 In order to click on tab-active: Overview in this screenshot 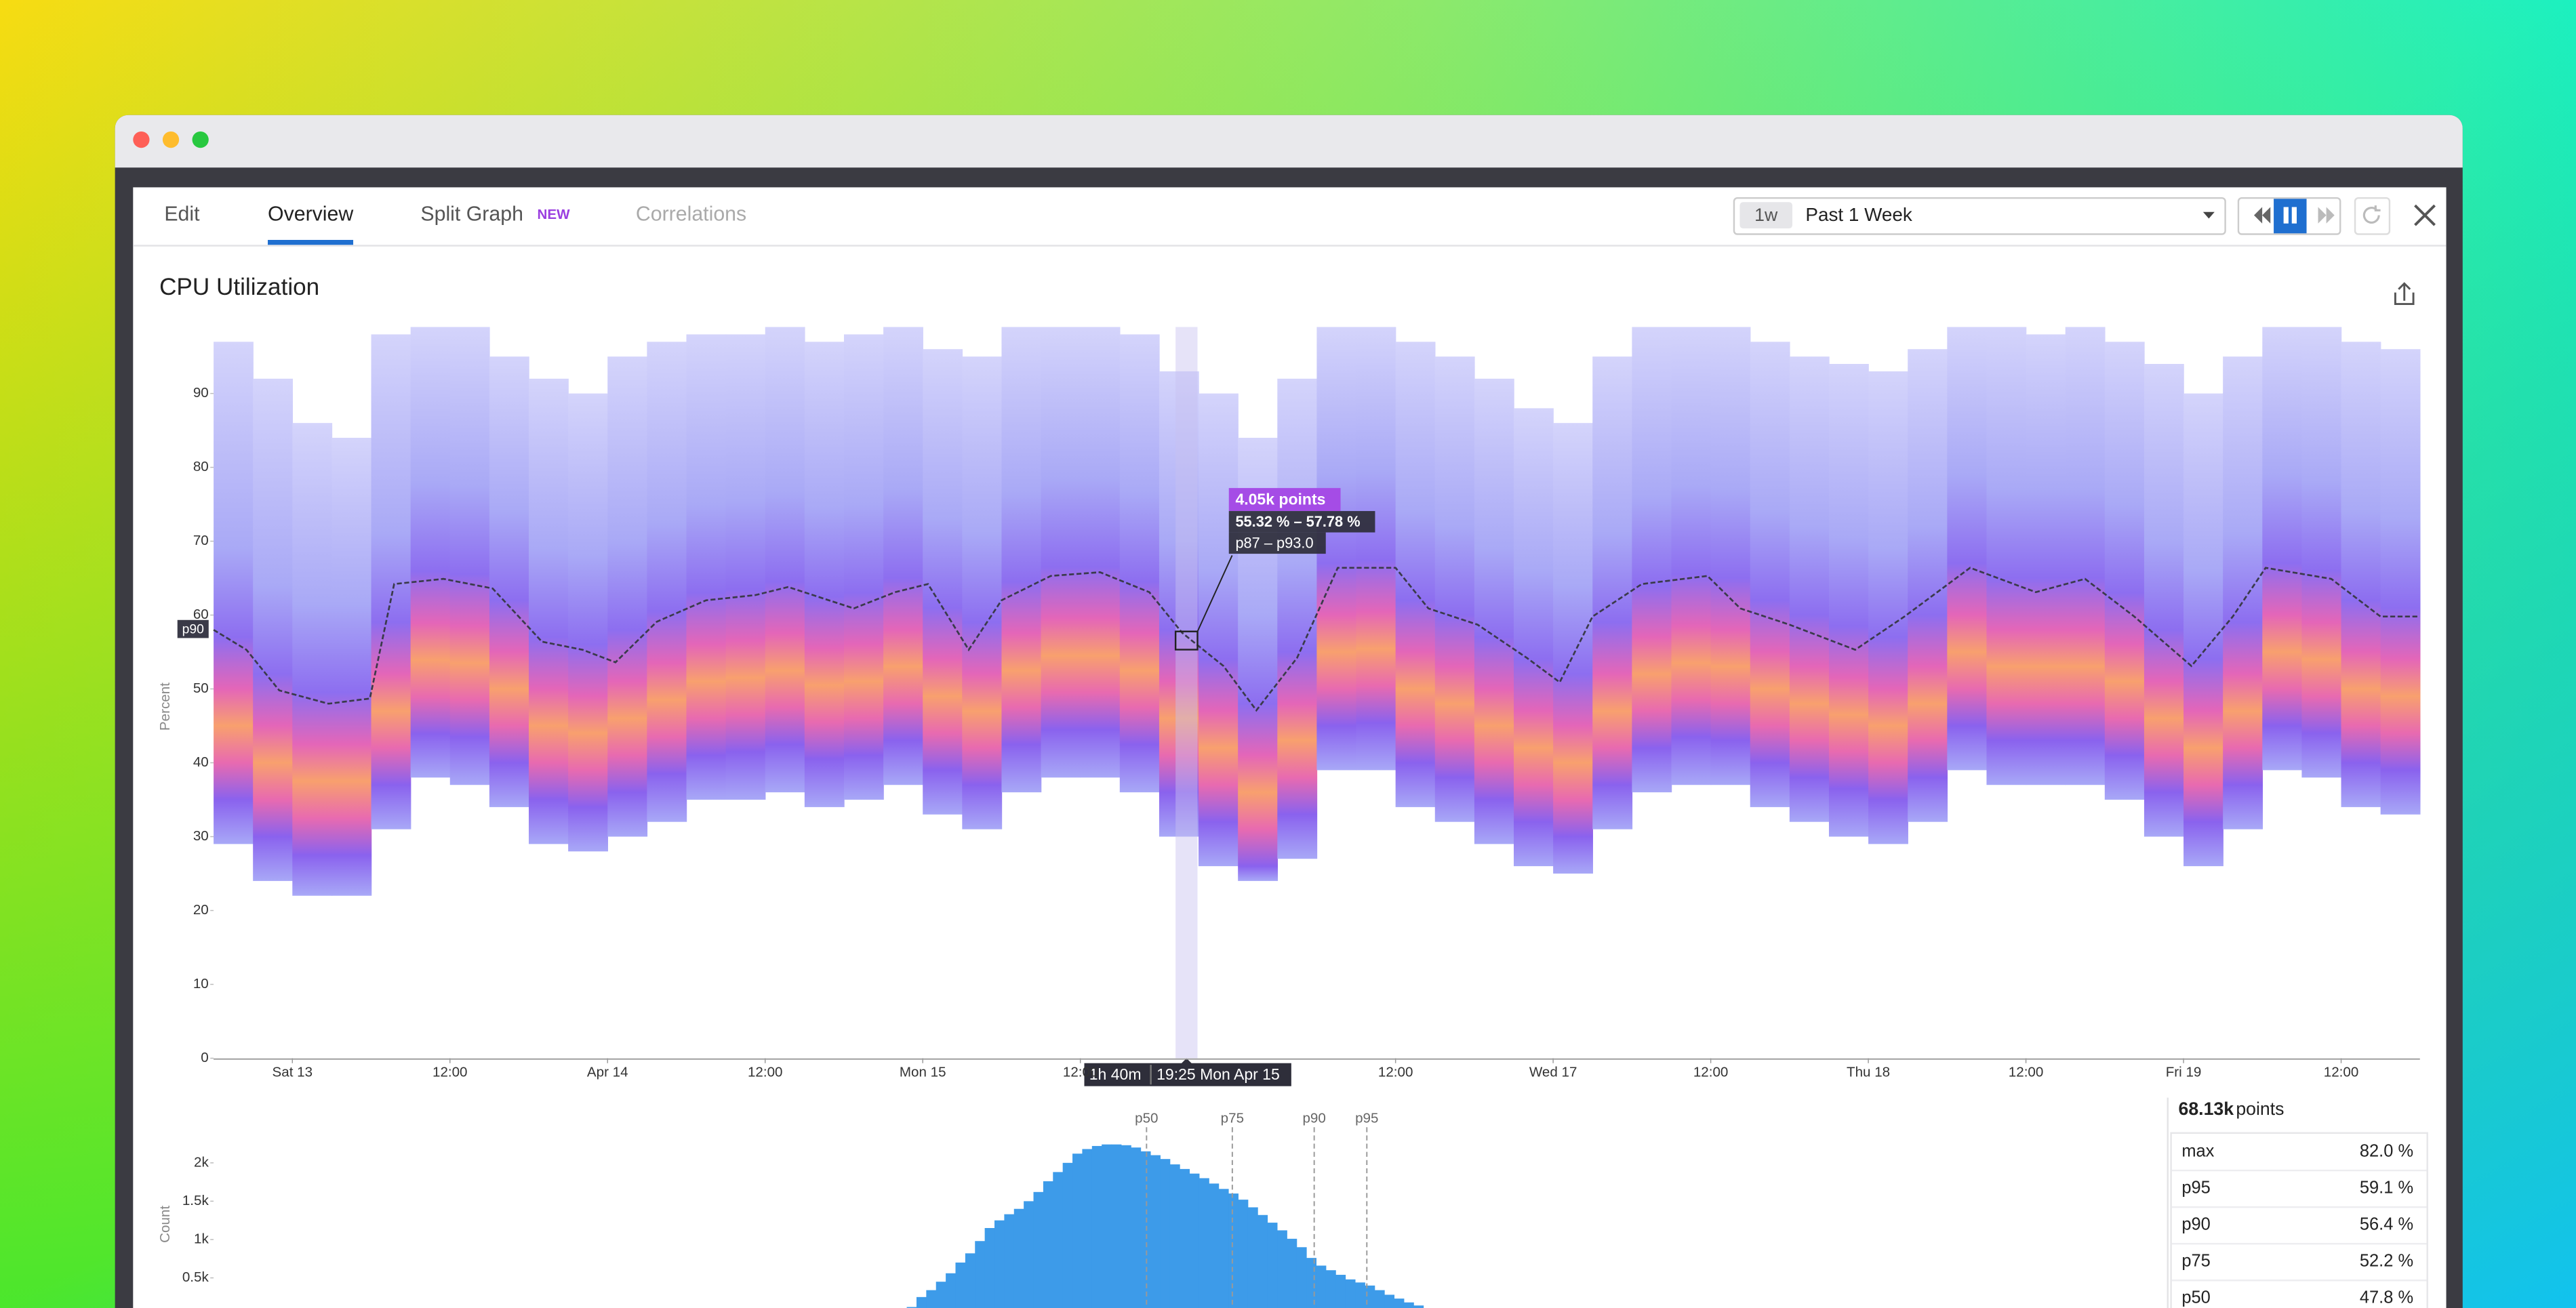, I will do `click(310, 215)`.